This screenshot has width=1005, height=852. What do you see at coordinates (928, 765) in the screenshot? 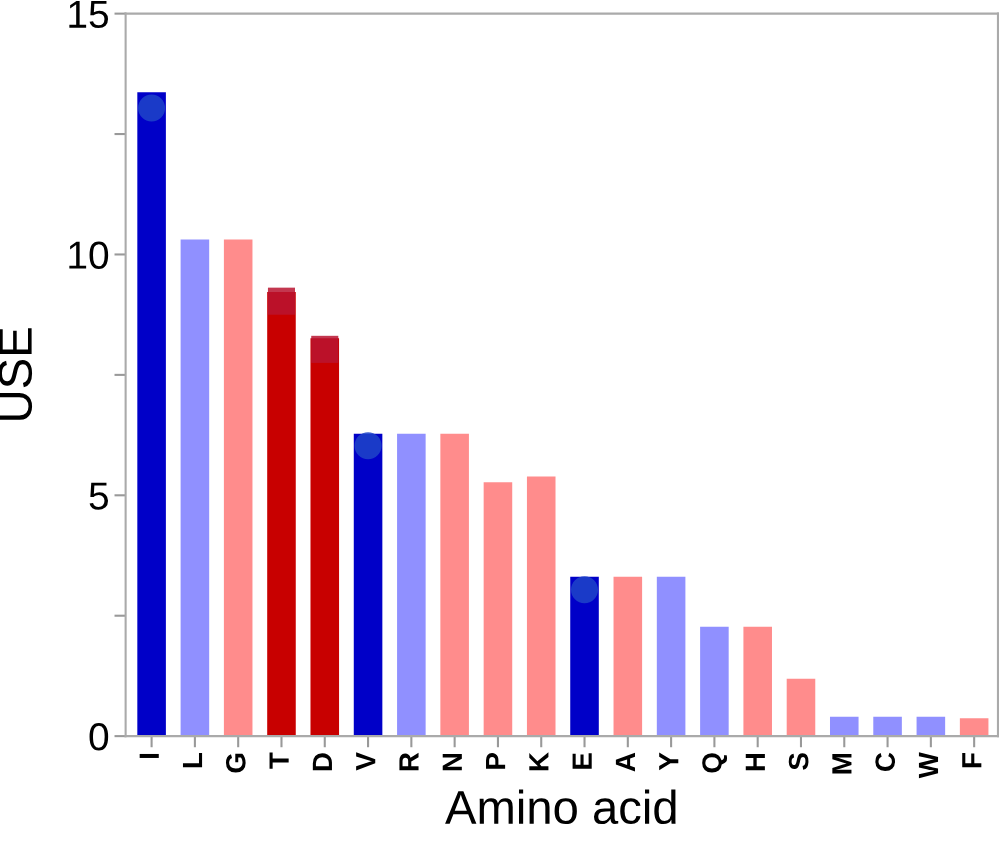
I see `x-tick-label: W` at bounding box center [928, 765].